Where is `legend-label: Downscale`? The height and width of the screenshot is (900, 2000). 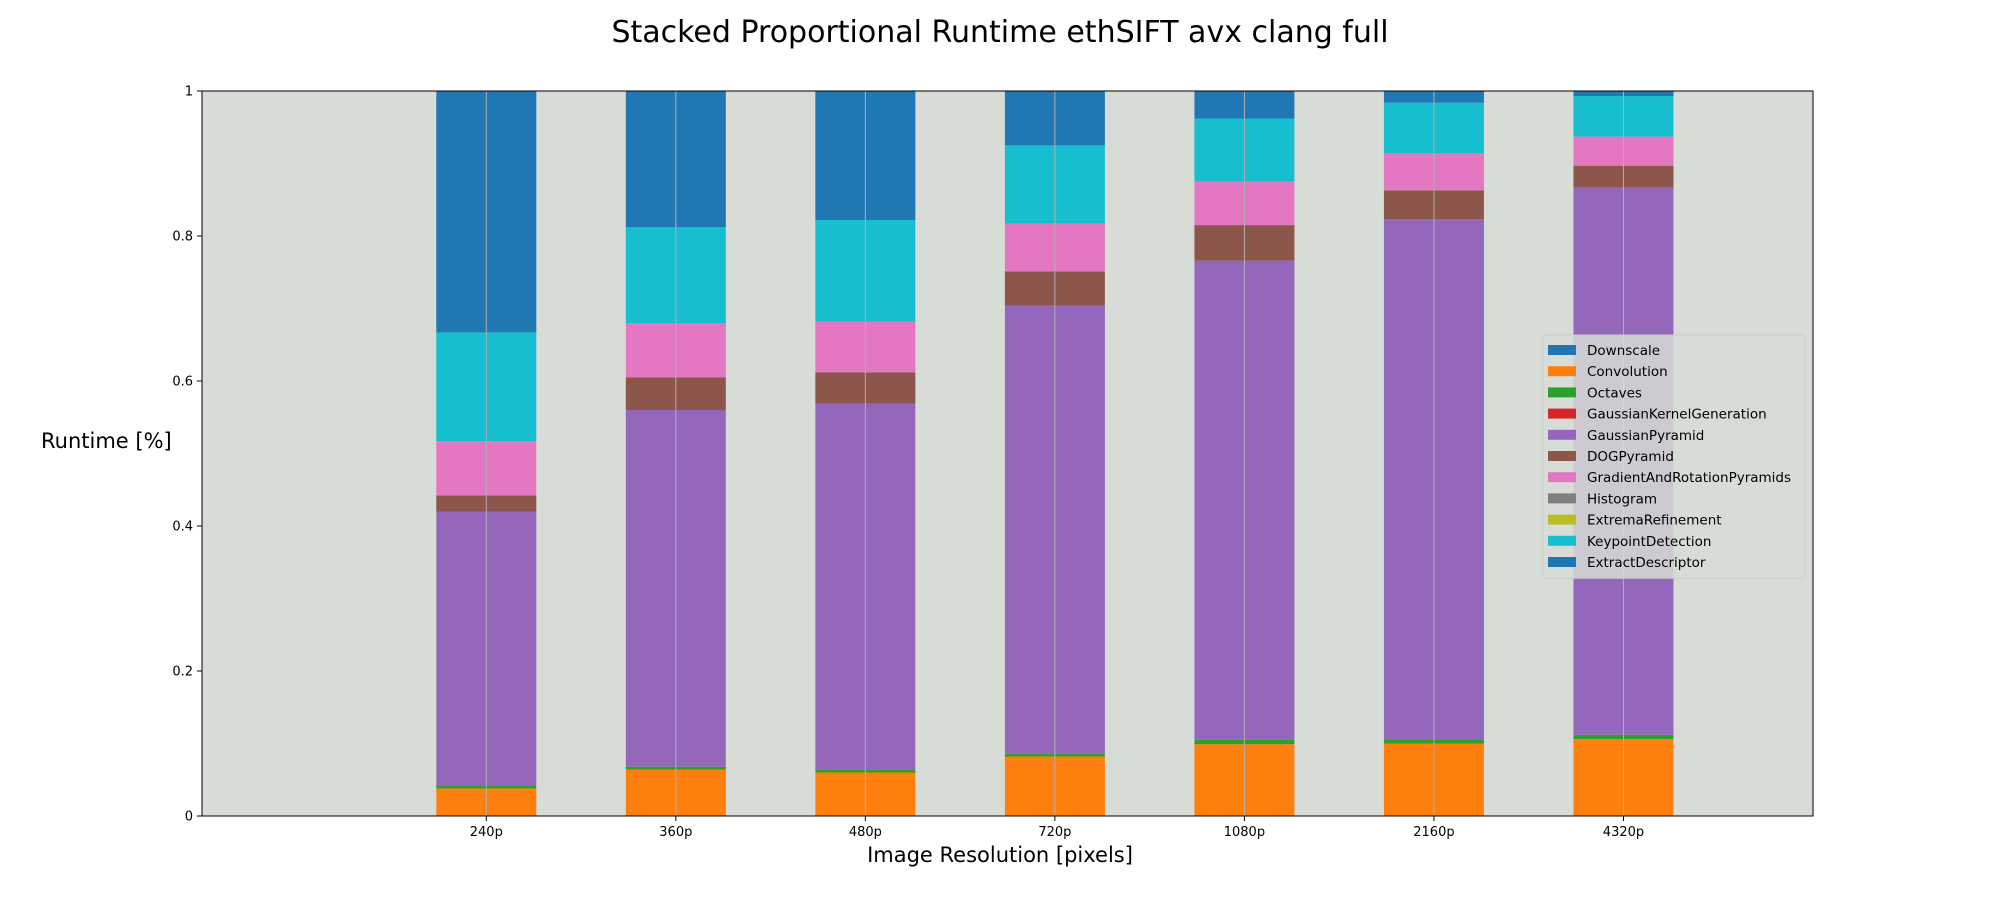 legend-label: Downscale is located at coordinates (1623, 351).